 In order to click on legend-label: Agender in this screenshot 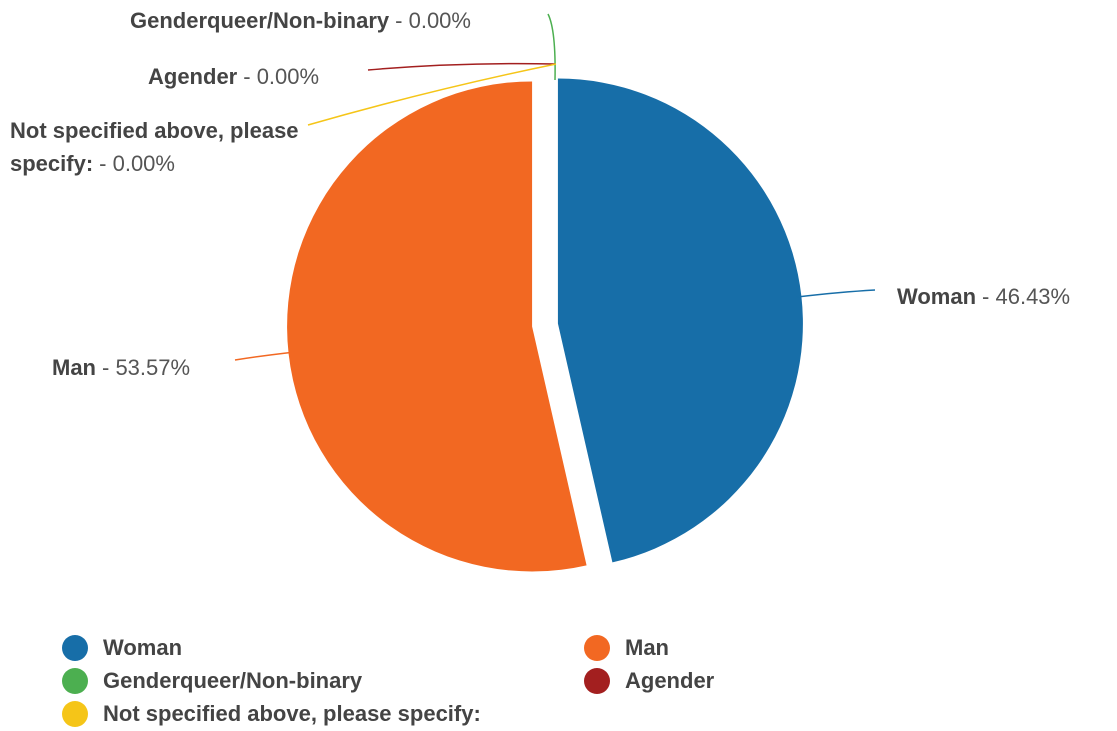, I will do `click(670, 680)`.